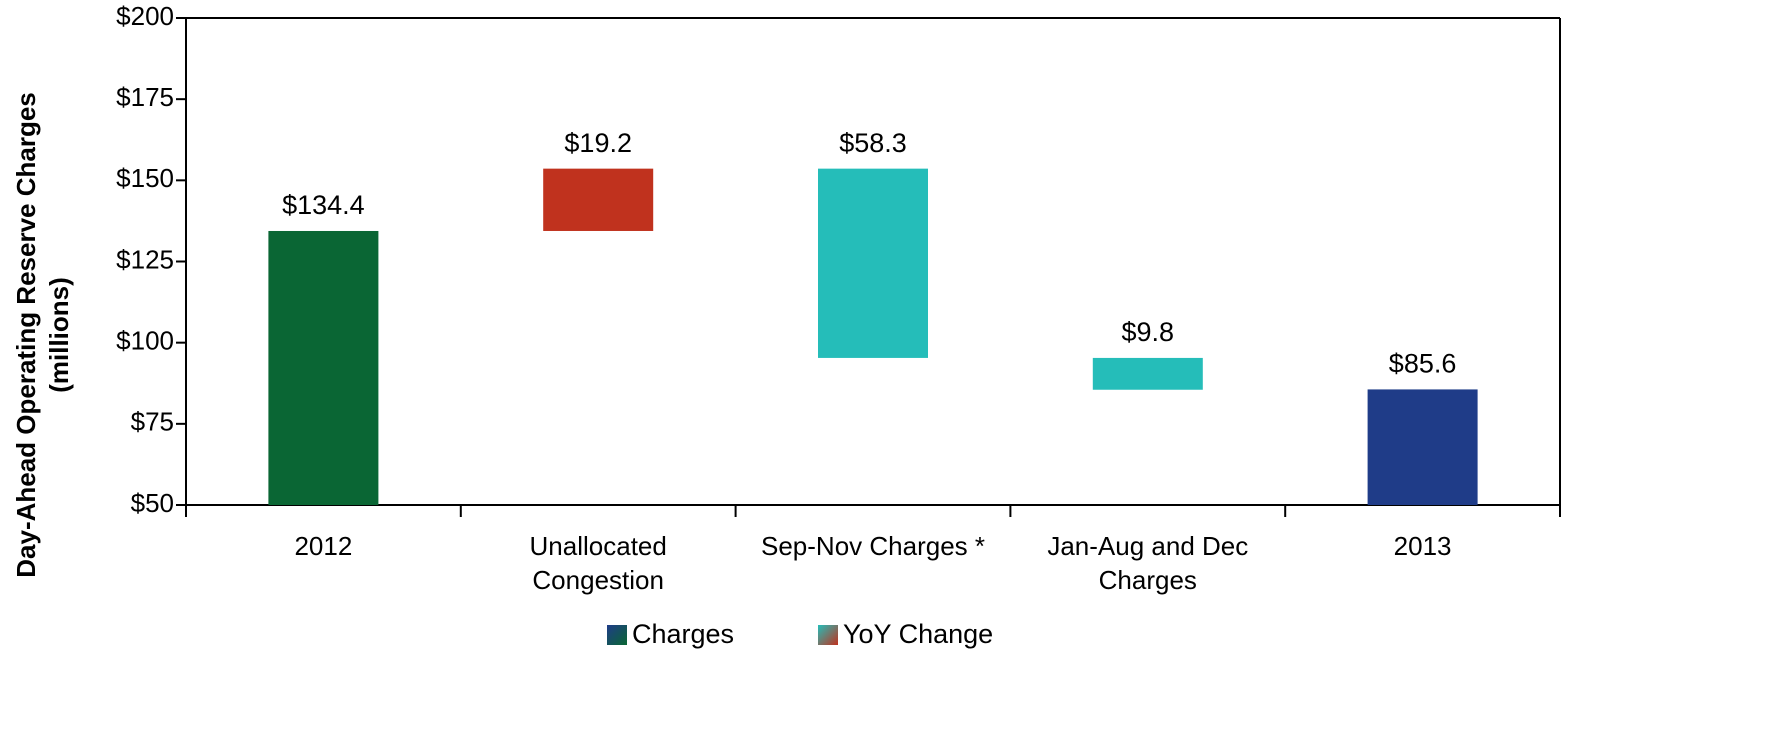 The image size is (1783, 744). What do you see at coordinates (145, 97) in the screenshot?
I see `y-tick-label: $175` at bounding box center [145, 97].